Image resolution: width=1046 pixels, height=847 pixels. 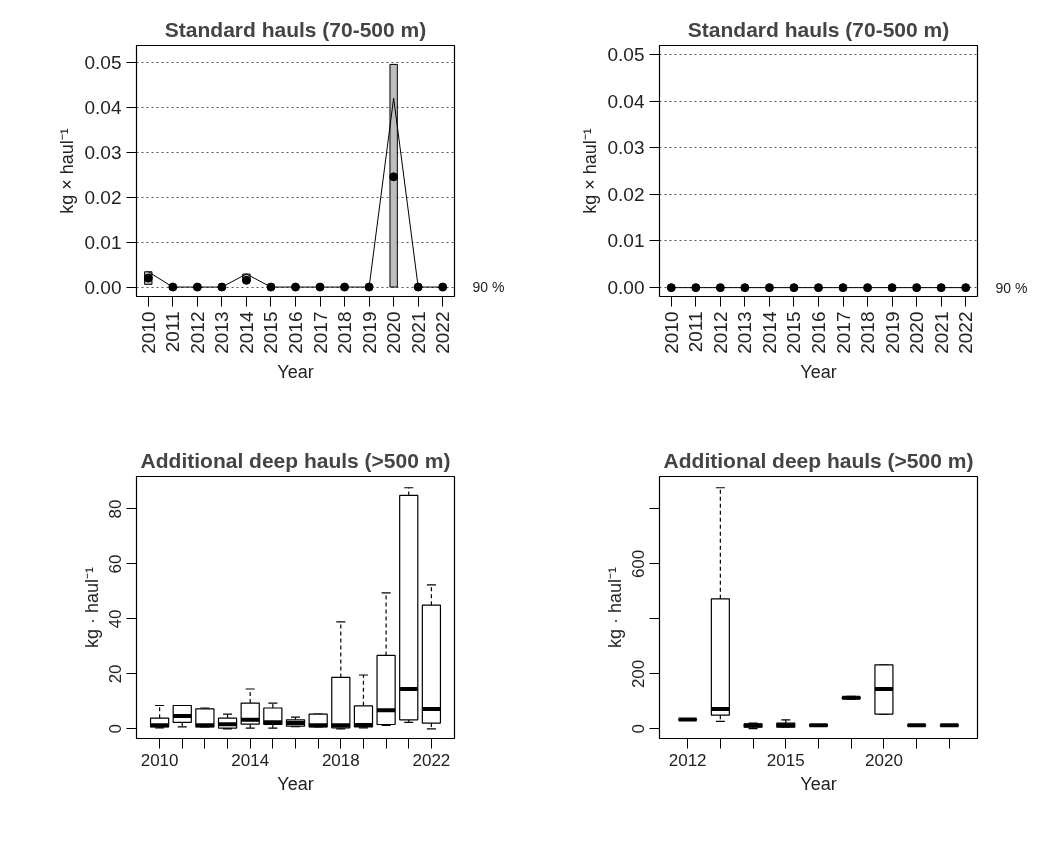 I want to click on y-tick-label: 200, so click(x=639, y=674).